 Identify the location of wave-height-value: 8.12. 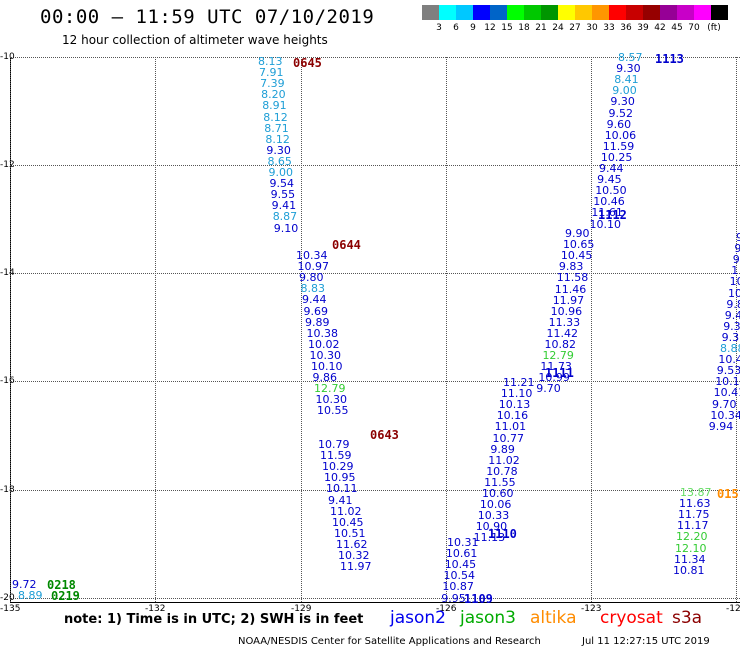
(277, 139).